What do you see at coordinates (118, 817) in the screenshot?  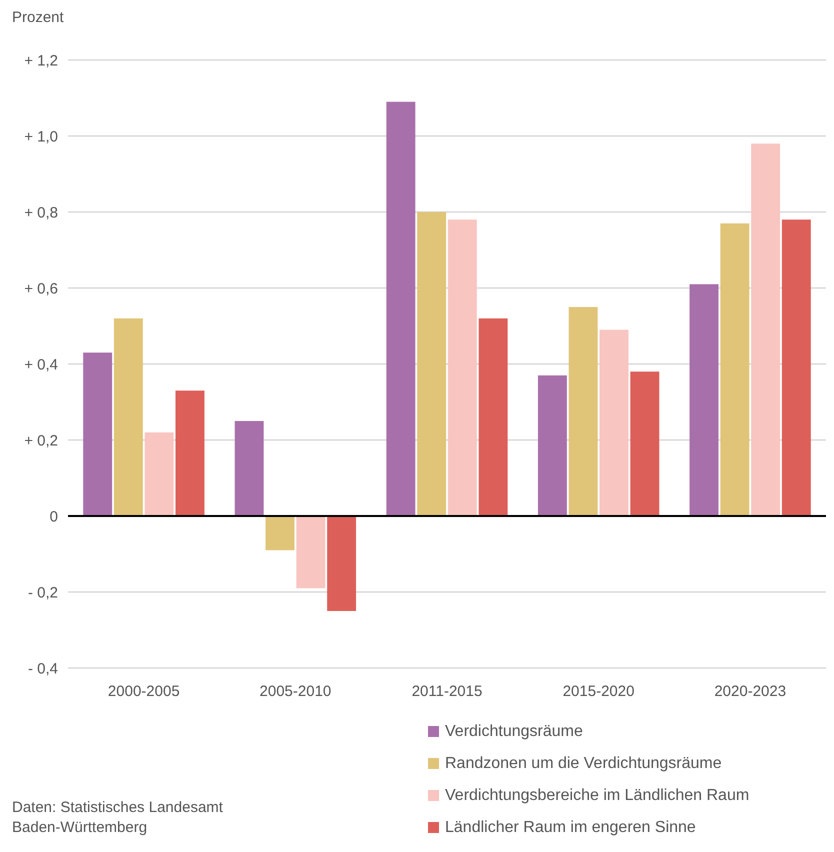 I see `text: Daten: Statistisches Landesamt Baden-Württemberg` at bounding box center [118, 817].